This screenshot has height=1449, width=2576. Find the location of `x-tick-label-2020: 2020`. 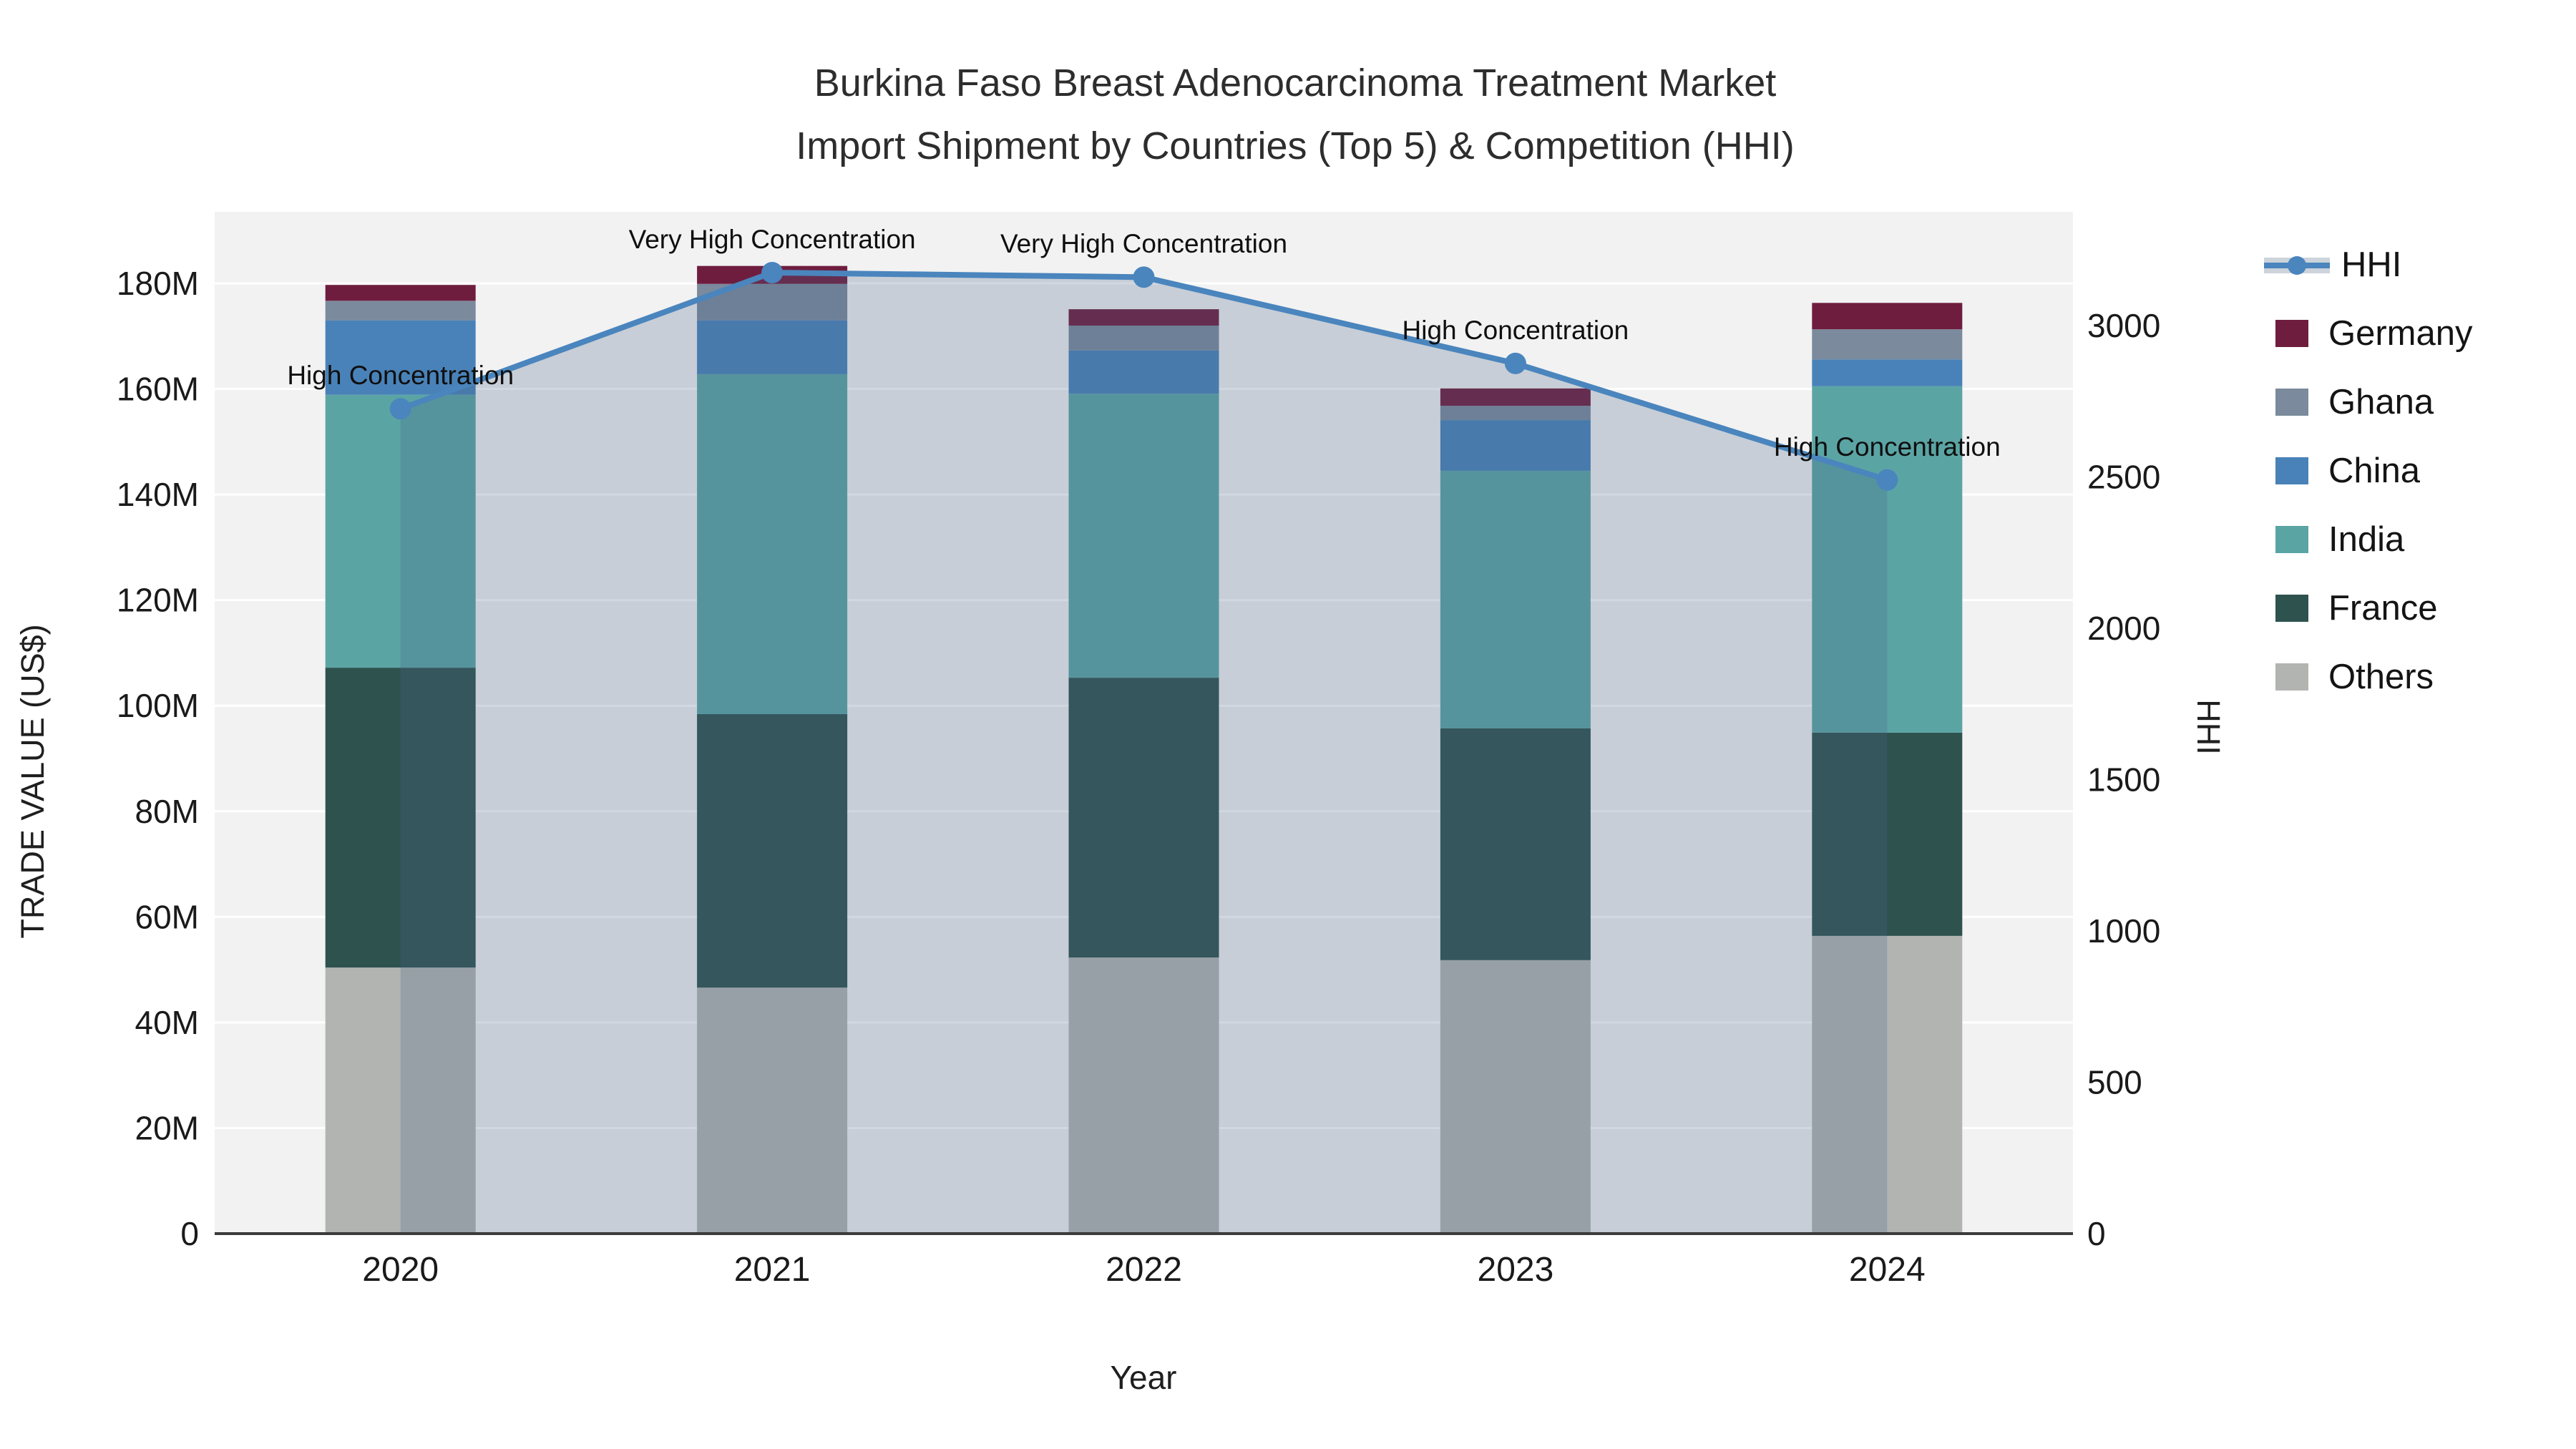

x-tick-label-2020: 2020 is located at coordinates (400, 1270).